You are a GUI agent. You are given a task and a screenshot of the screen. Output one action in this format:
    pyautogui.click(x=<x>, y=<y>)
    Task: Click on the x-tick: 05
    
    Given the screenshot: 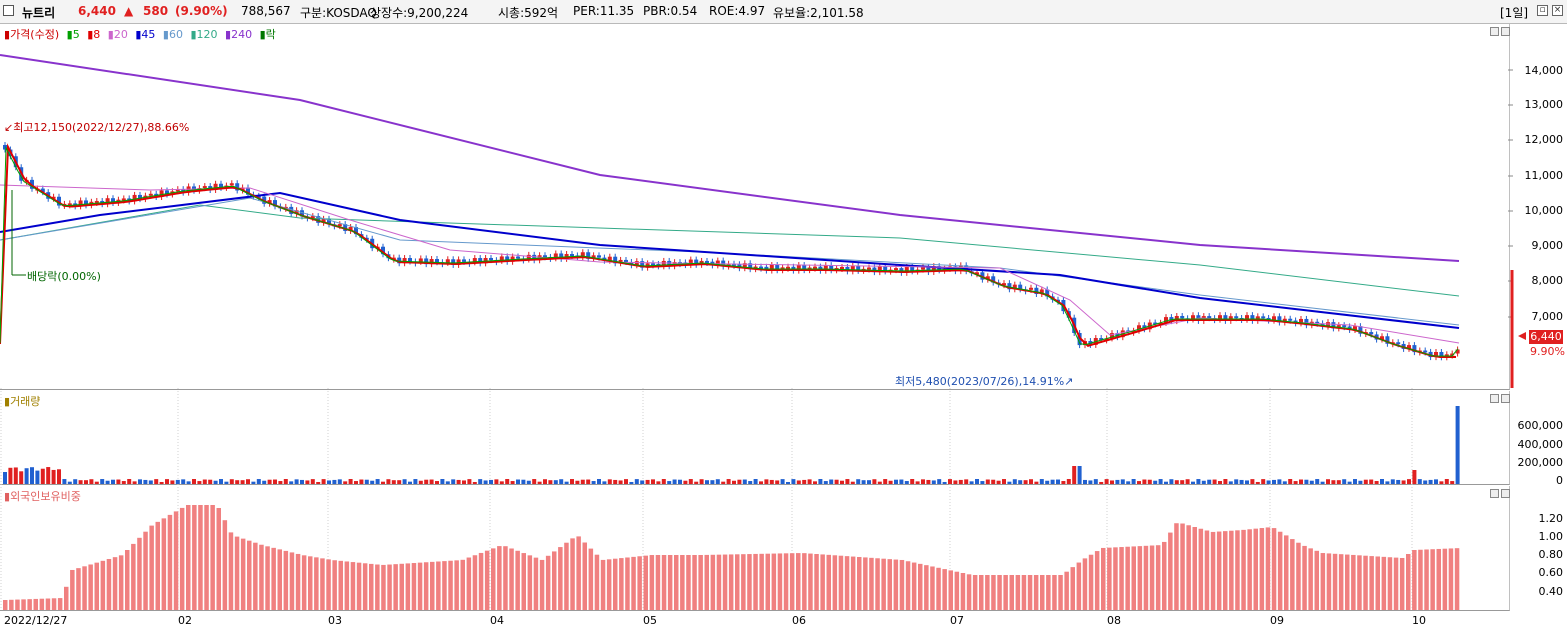 What is the action you would take?
    pyautogui.click(x=650, y=620)
    